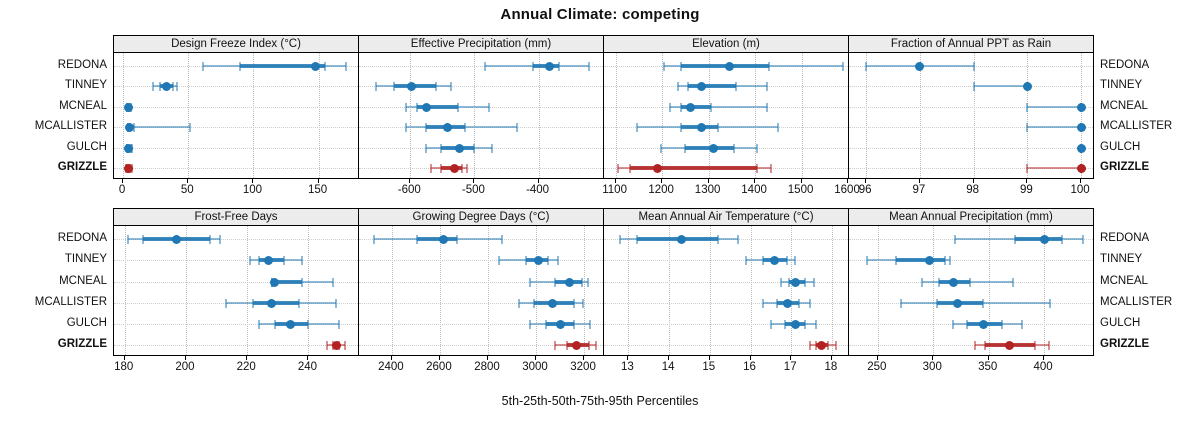 The width and height of the screenshot is (1200, 425). Describe the element at coordinates (535, 367) in the screenshot. I see `axis-tick-label: 3000` at that location.